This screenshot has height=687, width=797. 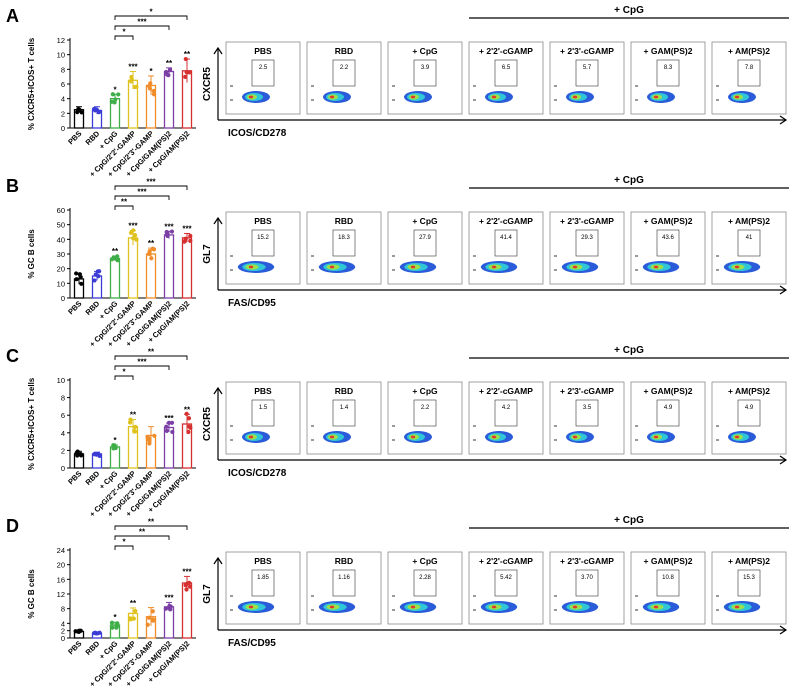 I want to click on bar-y-tick-label: 12, so click(x=61, y=40).